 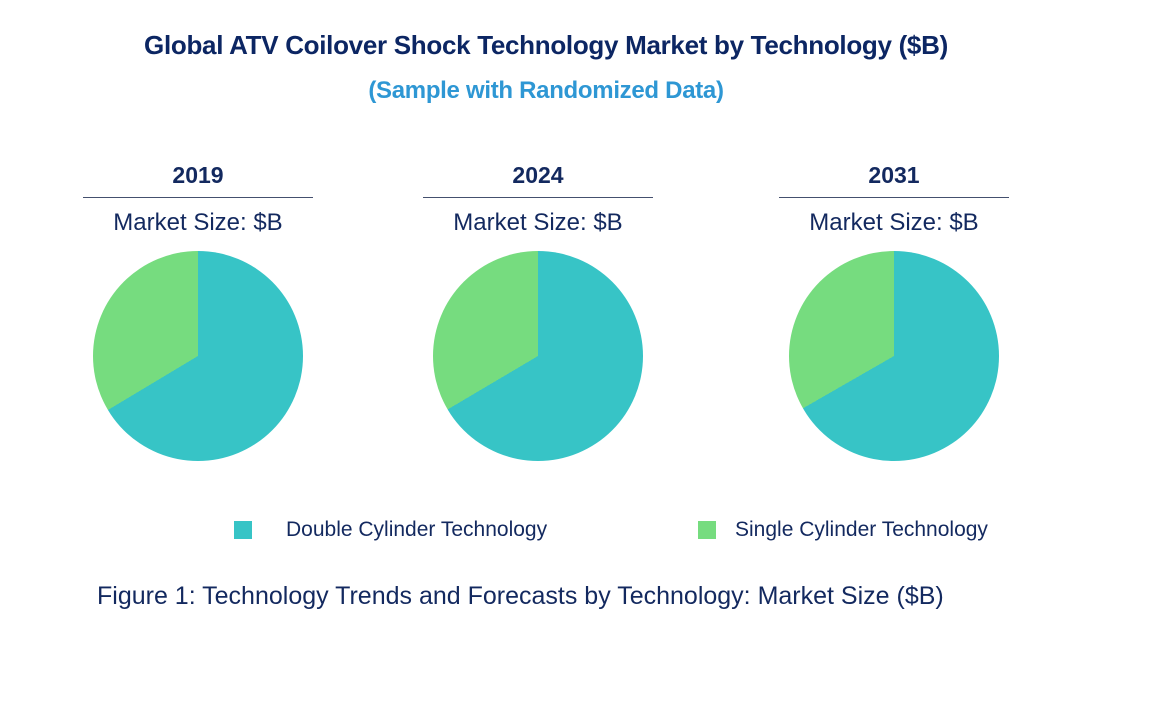 What do you see at coordinates (894, 179) in the screenshot?
I see `year-label-2031: 2031` at bounding box center [894, 179].